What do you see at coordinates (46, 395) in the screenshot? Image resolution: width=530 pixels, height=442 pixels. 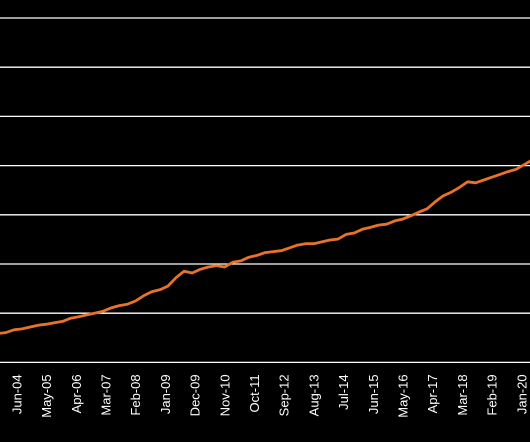 I see `x-tick-label: May-05` at bounding box center [46, 395].